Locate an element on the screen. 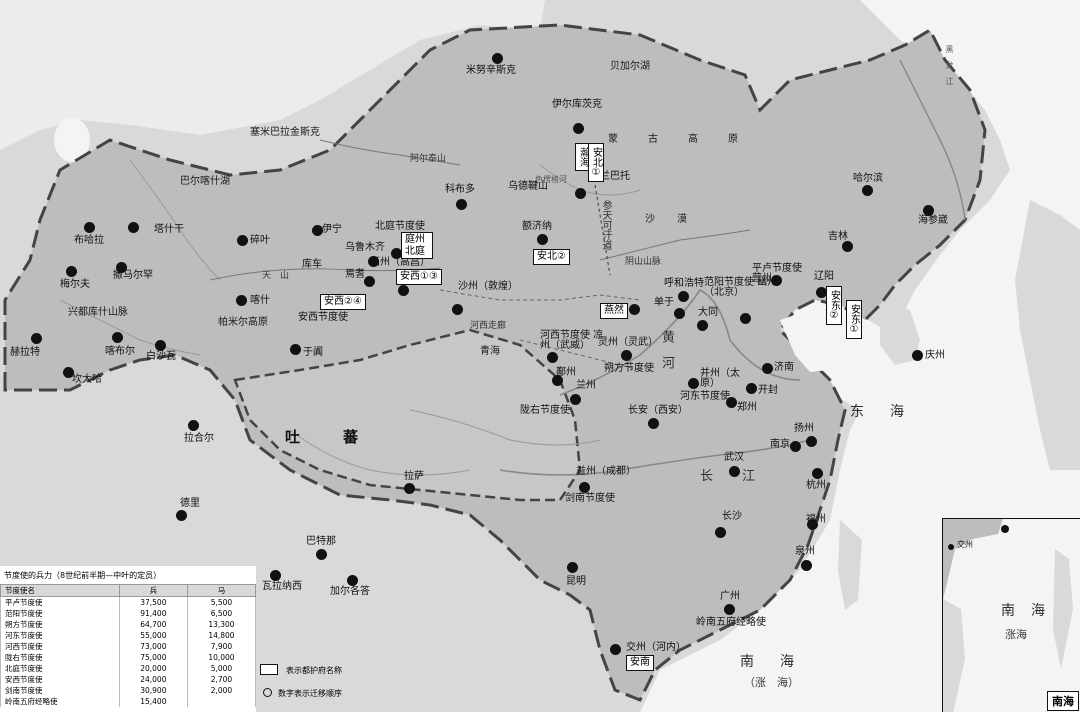  south-sea-inset: 交州 南 海 涨海 南海 is located at coordinates (1011, 615).